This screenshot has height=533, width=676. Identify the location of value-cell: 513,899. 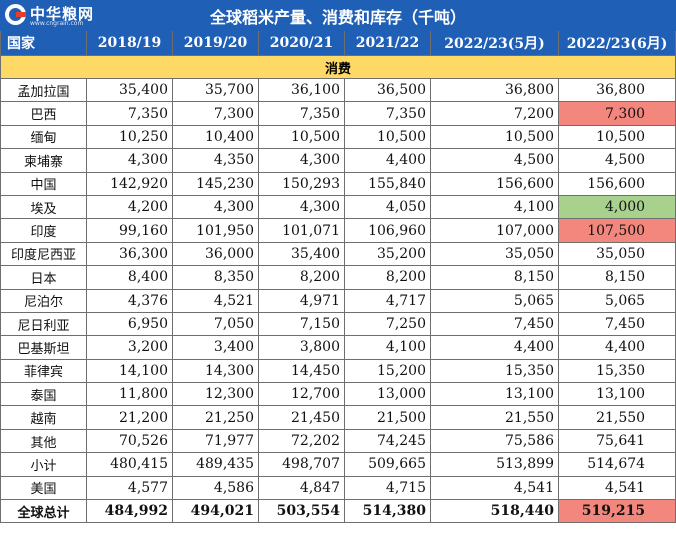
(494, 464).